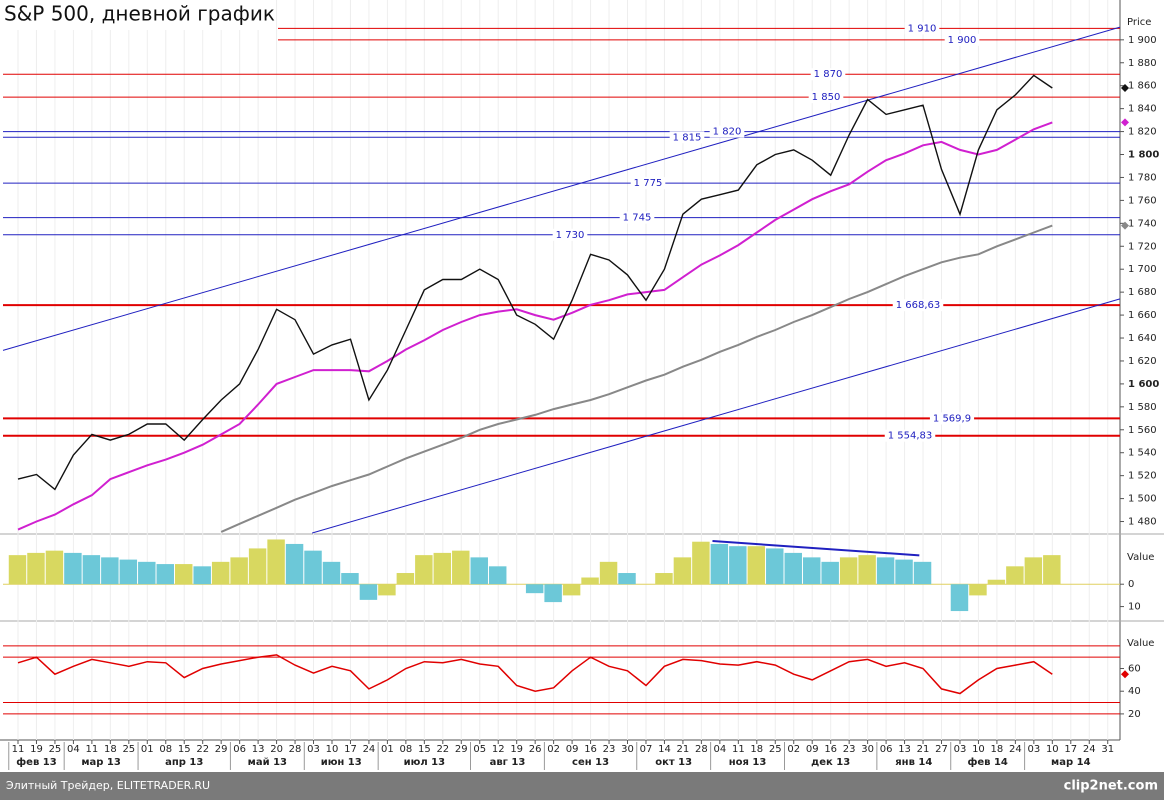 The width and height of the screenshot is (1164, 800). I want to click on month-label: мар 13, so click(101, 762).